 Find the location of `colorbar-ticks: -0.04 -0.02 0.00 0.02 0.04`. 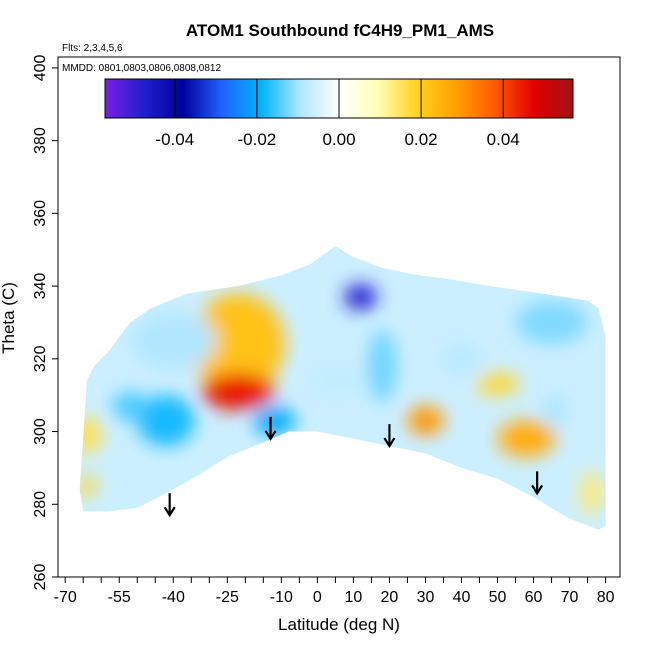

colorbar-ticks: -0.04 -0.02 0.00 0.02 0.04 is located at coordinates (337, 114).